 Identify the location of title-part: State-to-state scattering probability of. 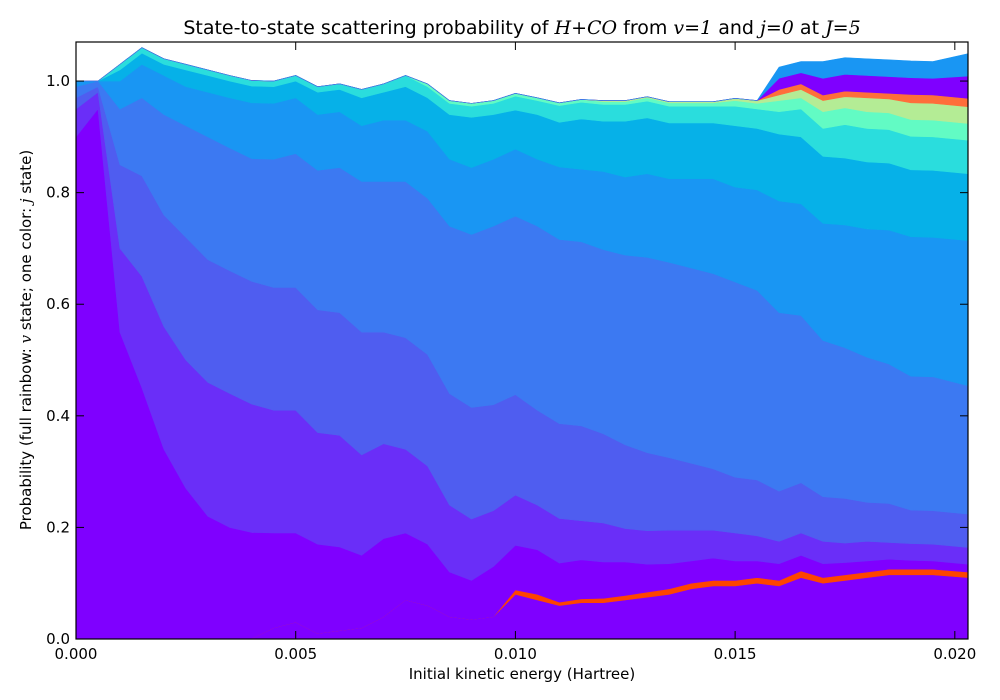
(368, 28).